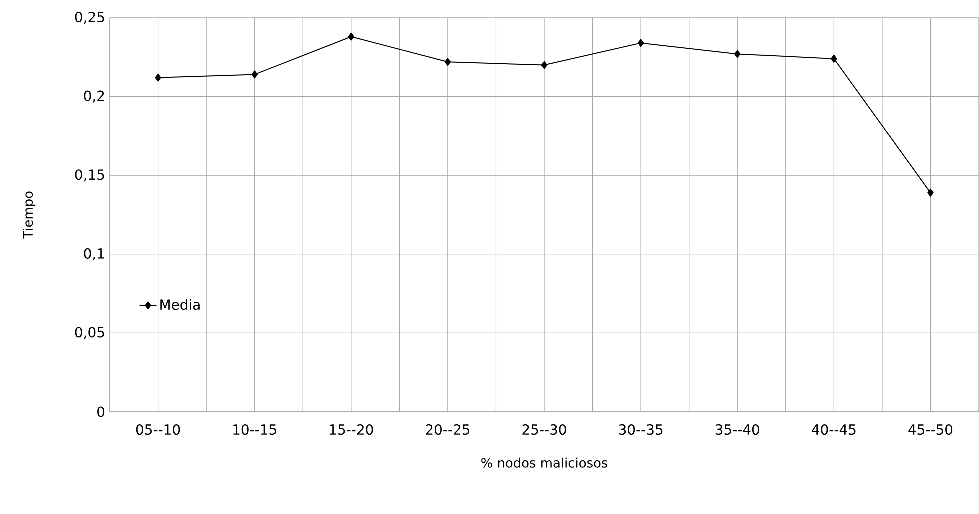  I want to click on x-tick-label: 10--15, so click(255, 430).